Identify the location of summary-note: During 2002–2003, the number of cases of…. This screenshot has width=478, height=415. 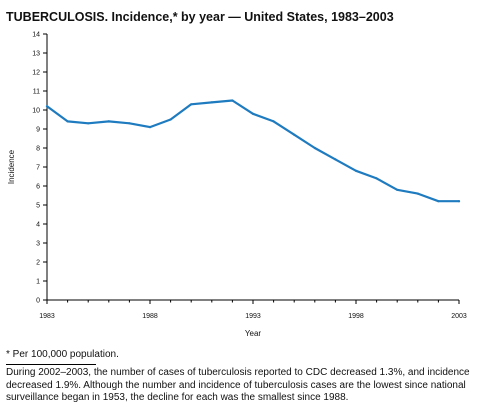
(238, 385).